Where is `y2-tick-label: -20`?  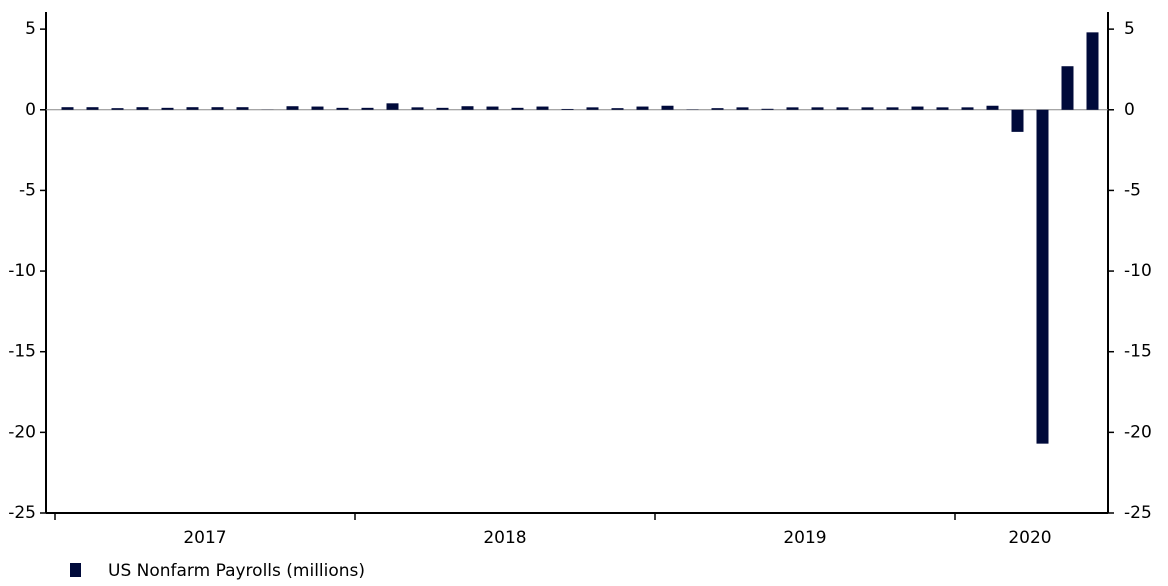
y2-tick-label: -20 is located at coordinates (1138, 432).